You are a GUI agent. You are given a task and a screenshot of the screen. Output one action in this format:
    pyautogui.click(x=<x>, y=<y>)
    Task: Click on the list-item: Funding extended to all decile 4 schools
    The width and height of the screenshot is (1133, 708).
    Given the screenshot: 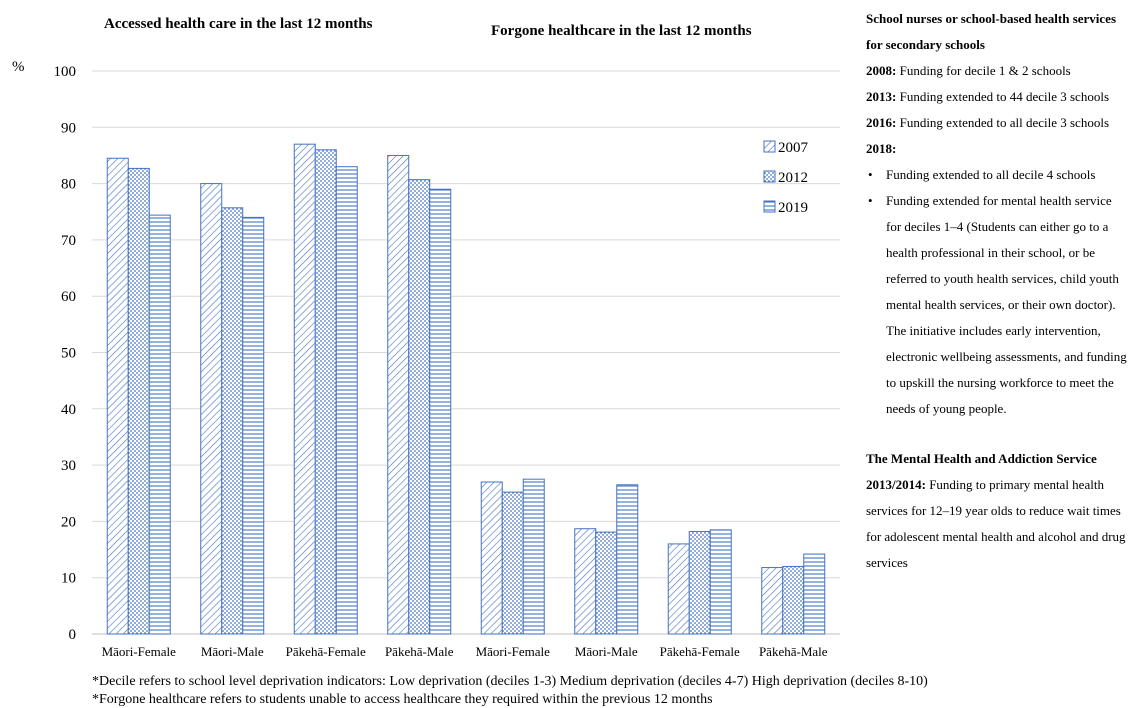 What is the action you would take?
    pyautogui.click(x=997, y=175)
    